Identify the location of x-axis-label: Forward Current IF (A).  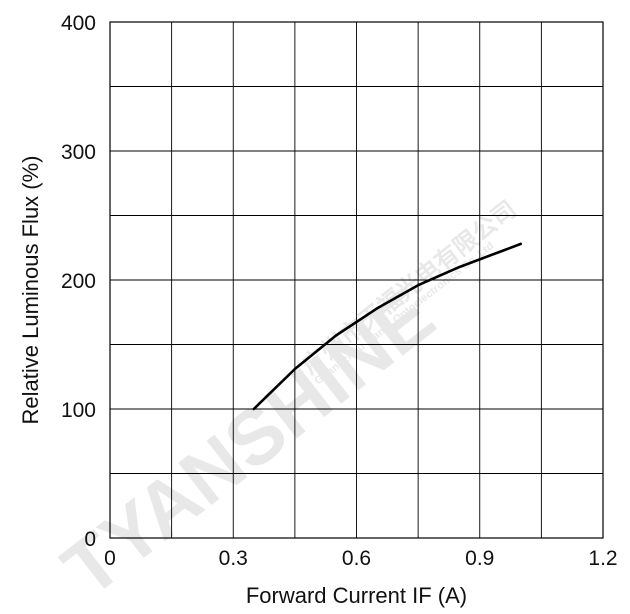
(356, 595).